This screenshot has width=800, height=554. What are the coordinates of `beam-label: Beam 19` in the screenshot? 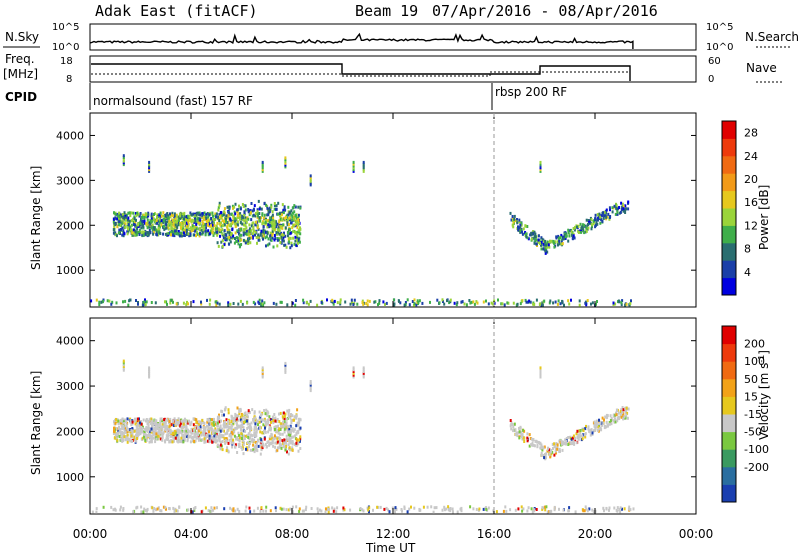 It's located at (386, 11).